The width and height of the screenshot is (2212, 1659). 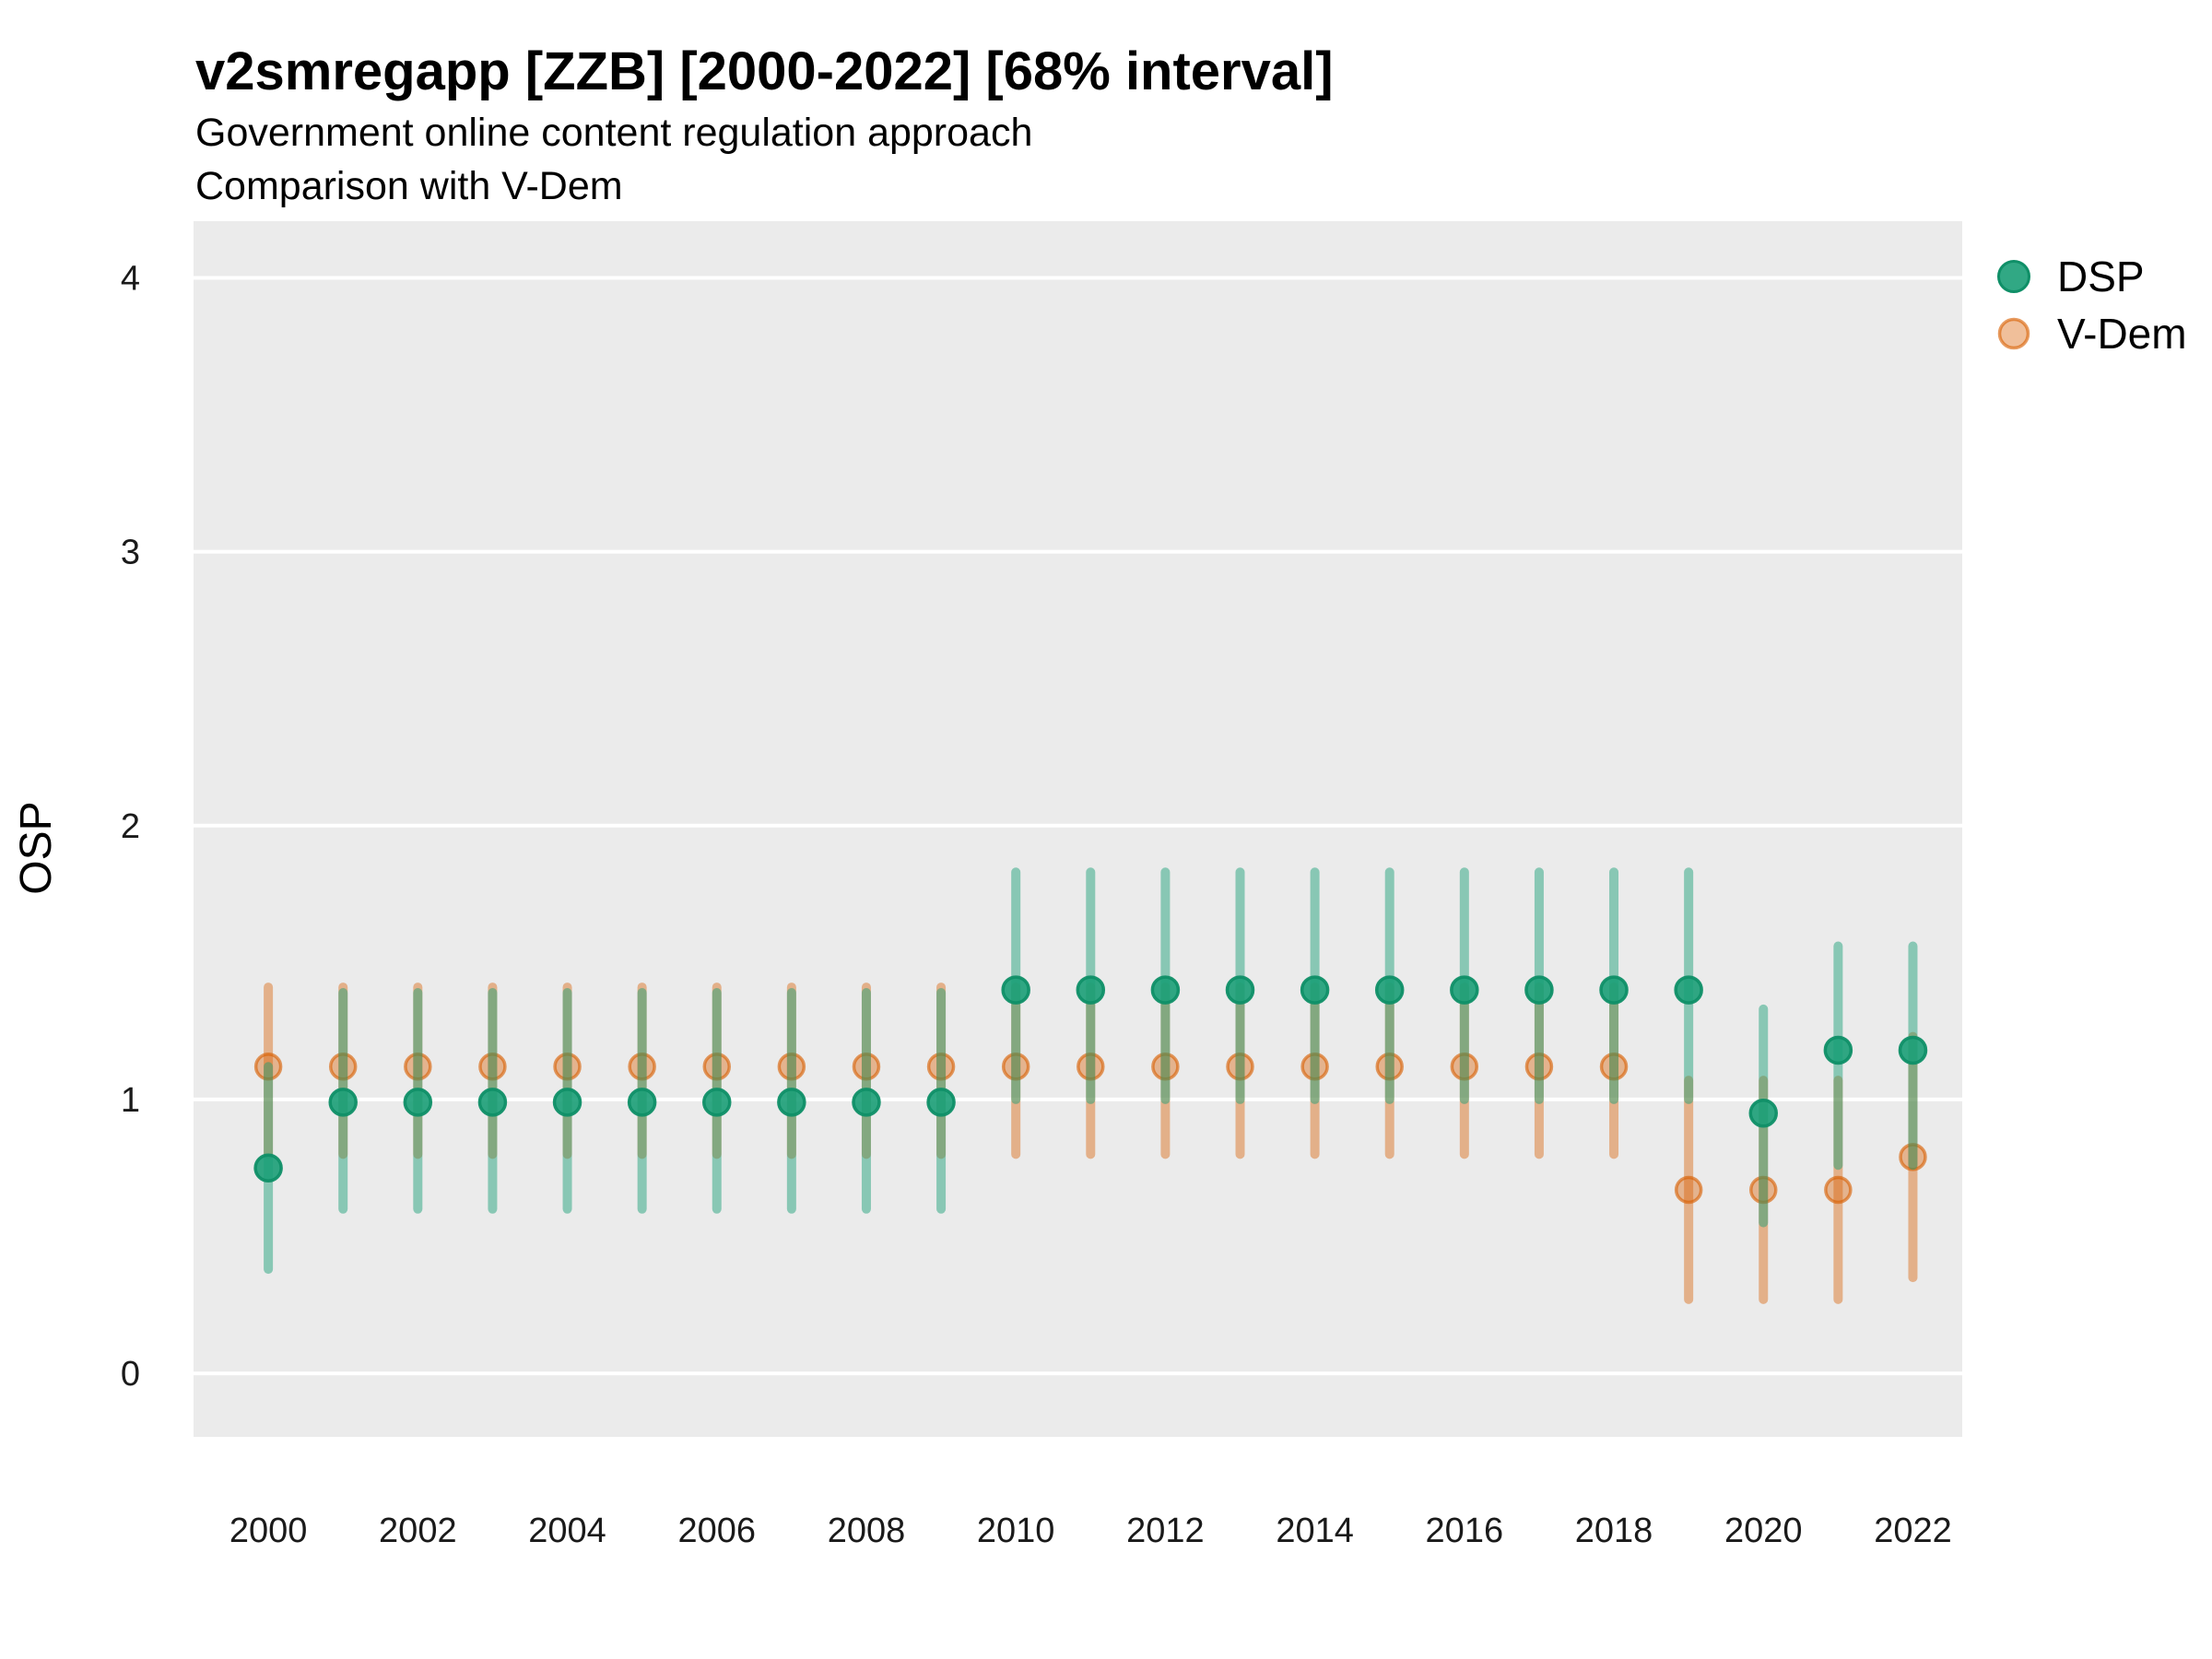 What do you see at coordinates (2013, 276) in the screenshot?
I see `legend-dsp-swatch` at bounding box center [2013, 276].